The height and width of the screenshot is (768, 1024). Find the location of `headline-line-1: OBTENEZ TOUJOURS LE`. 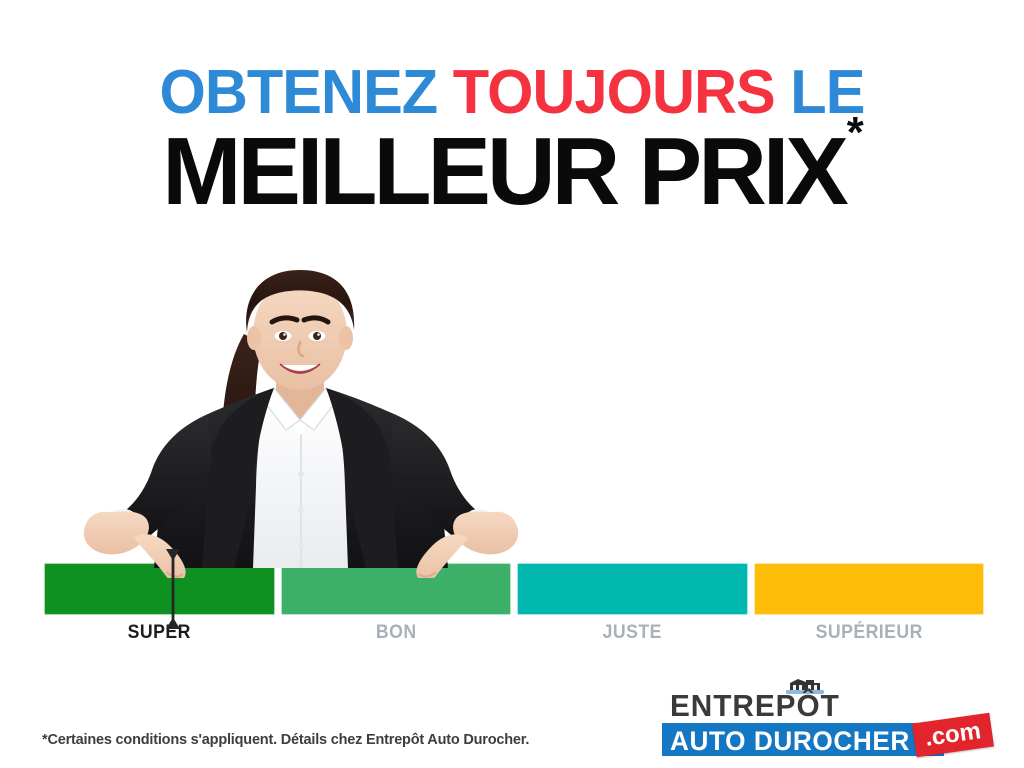

headline-line-1: OBTENEZ TOUJOURS LE is located at coordinates (511, 93).